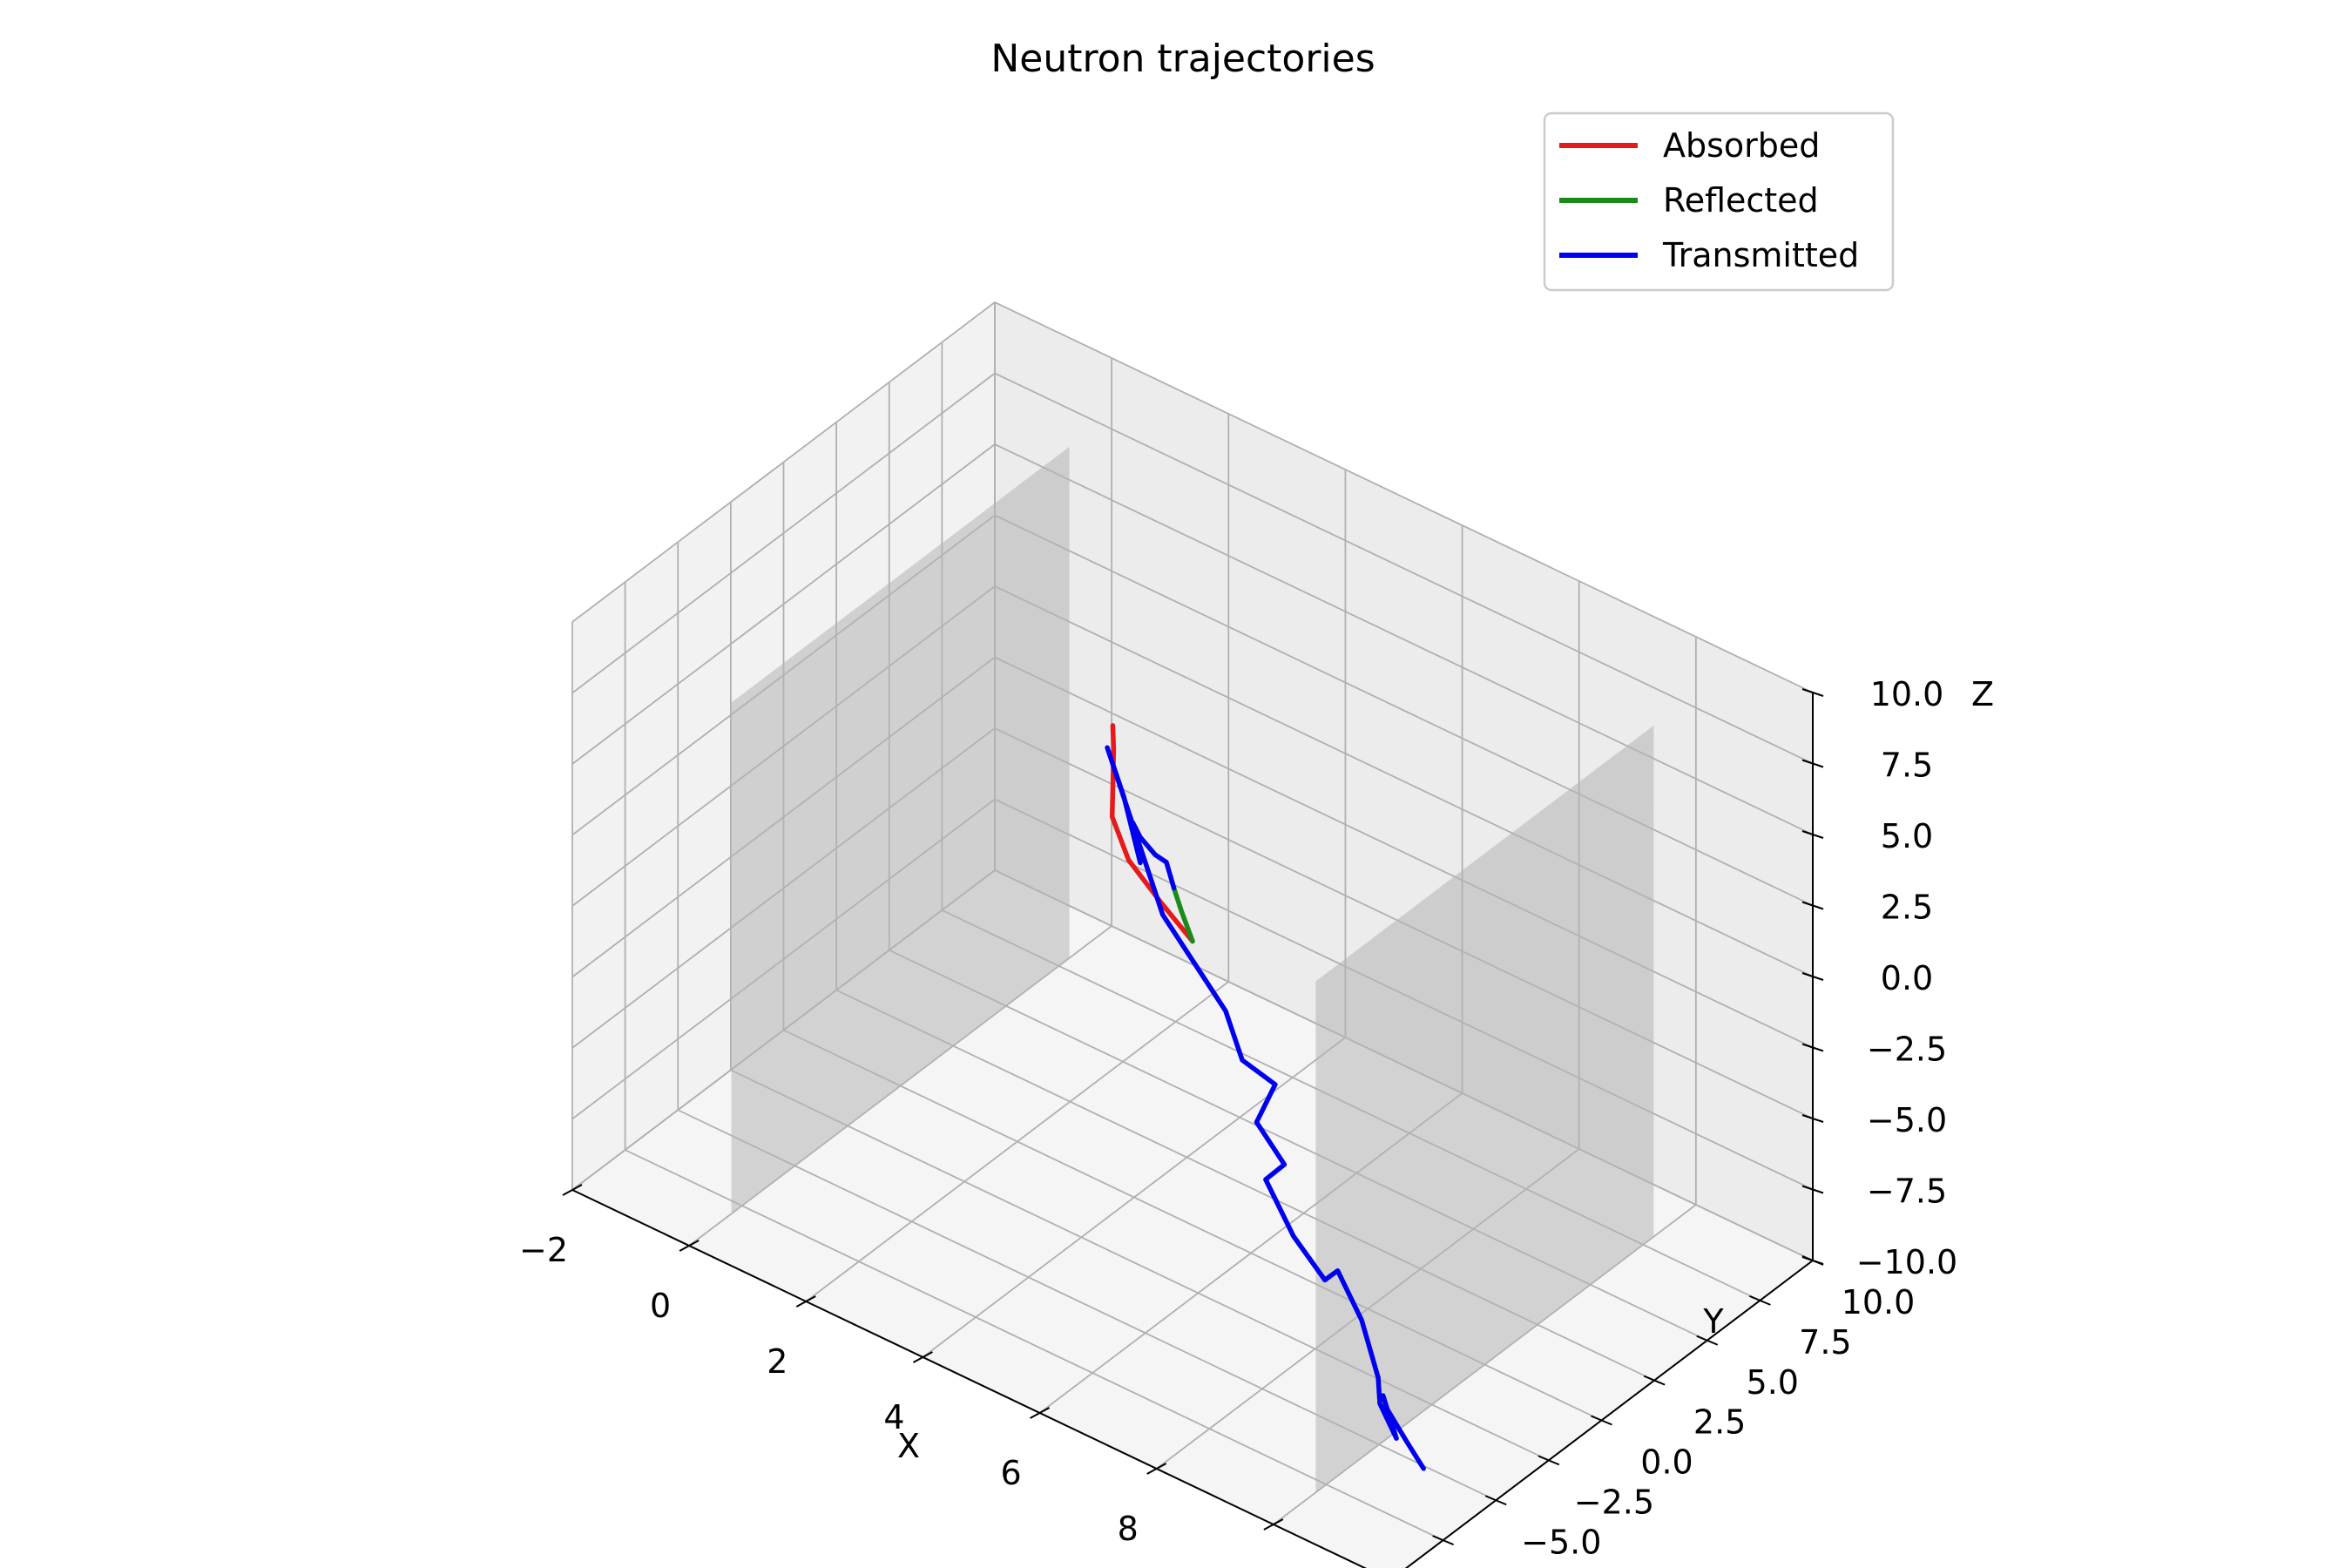  I want to click on x-tick-label: 0, so click(660, 1306).